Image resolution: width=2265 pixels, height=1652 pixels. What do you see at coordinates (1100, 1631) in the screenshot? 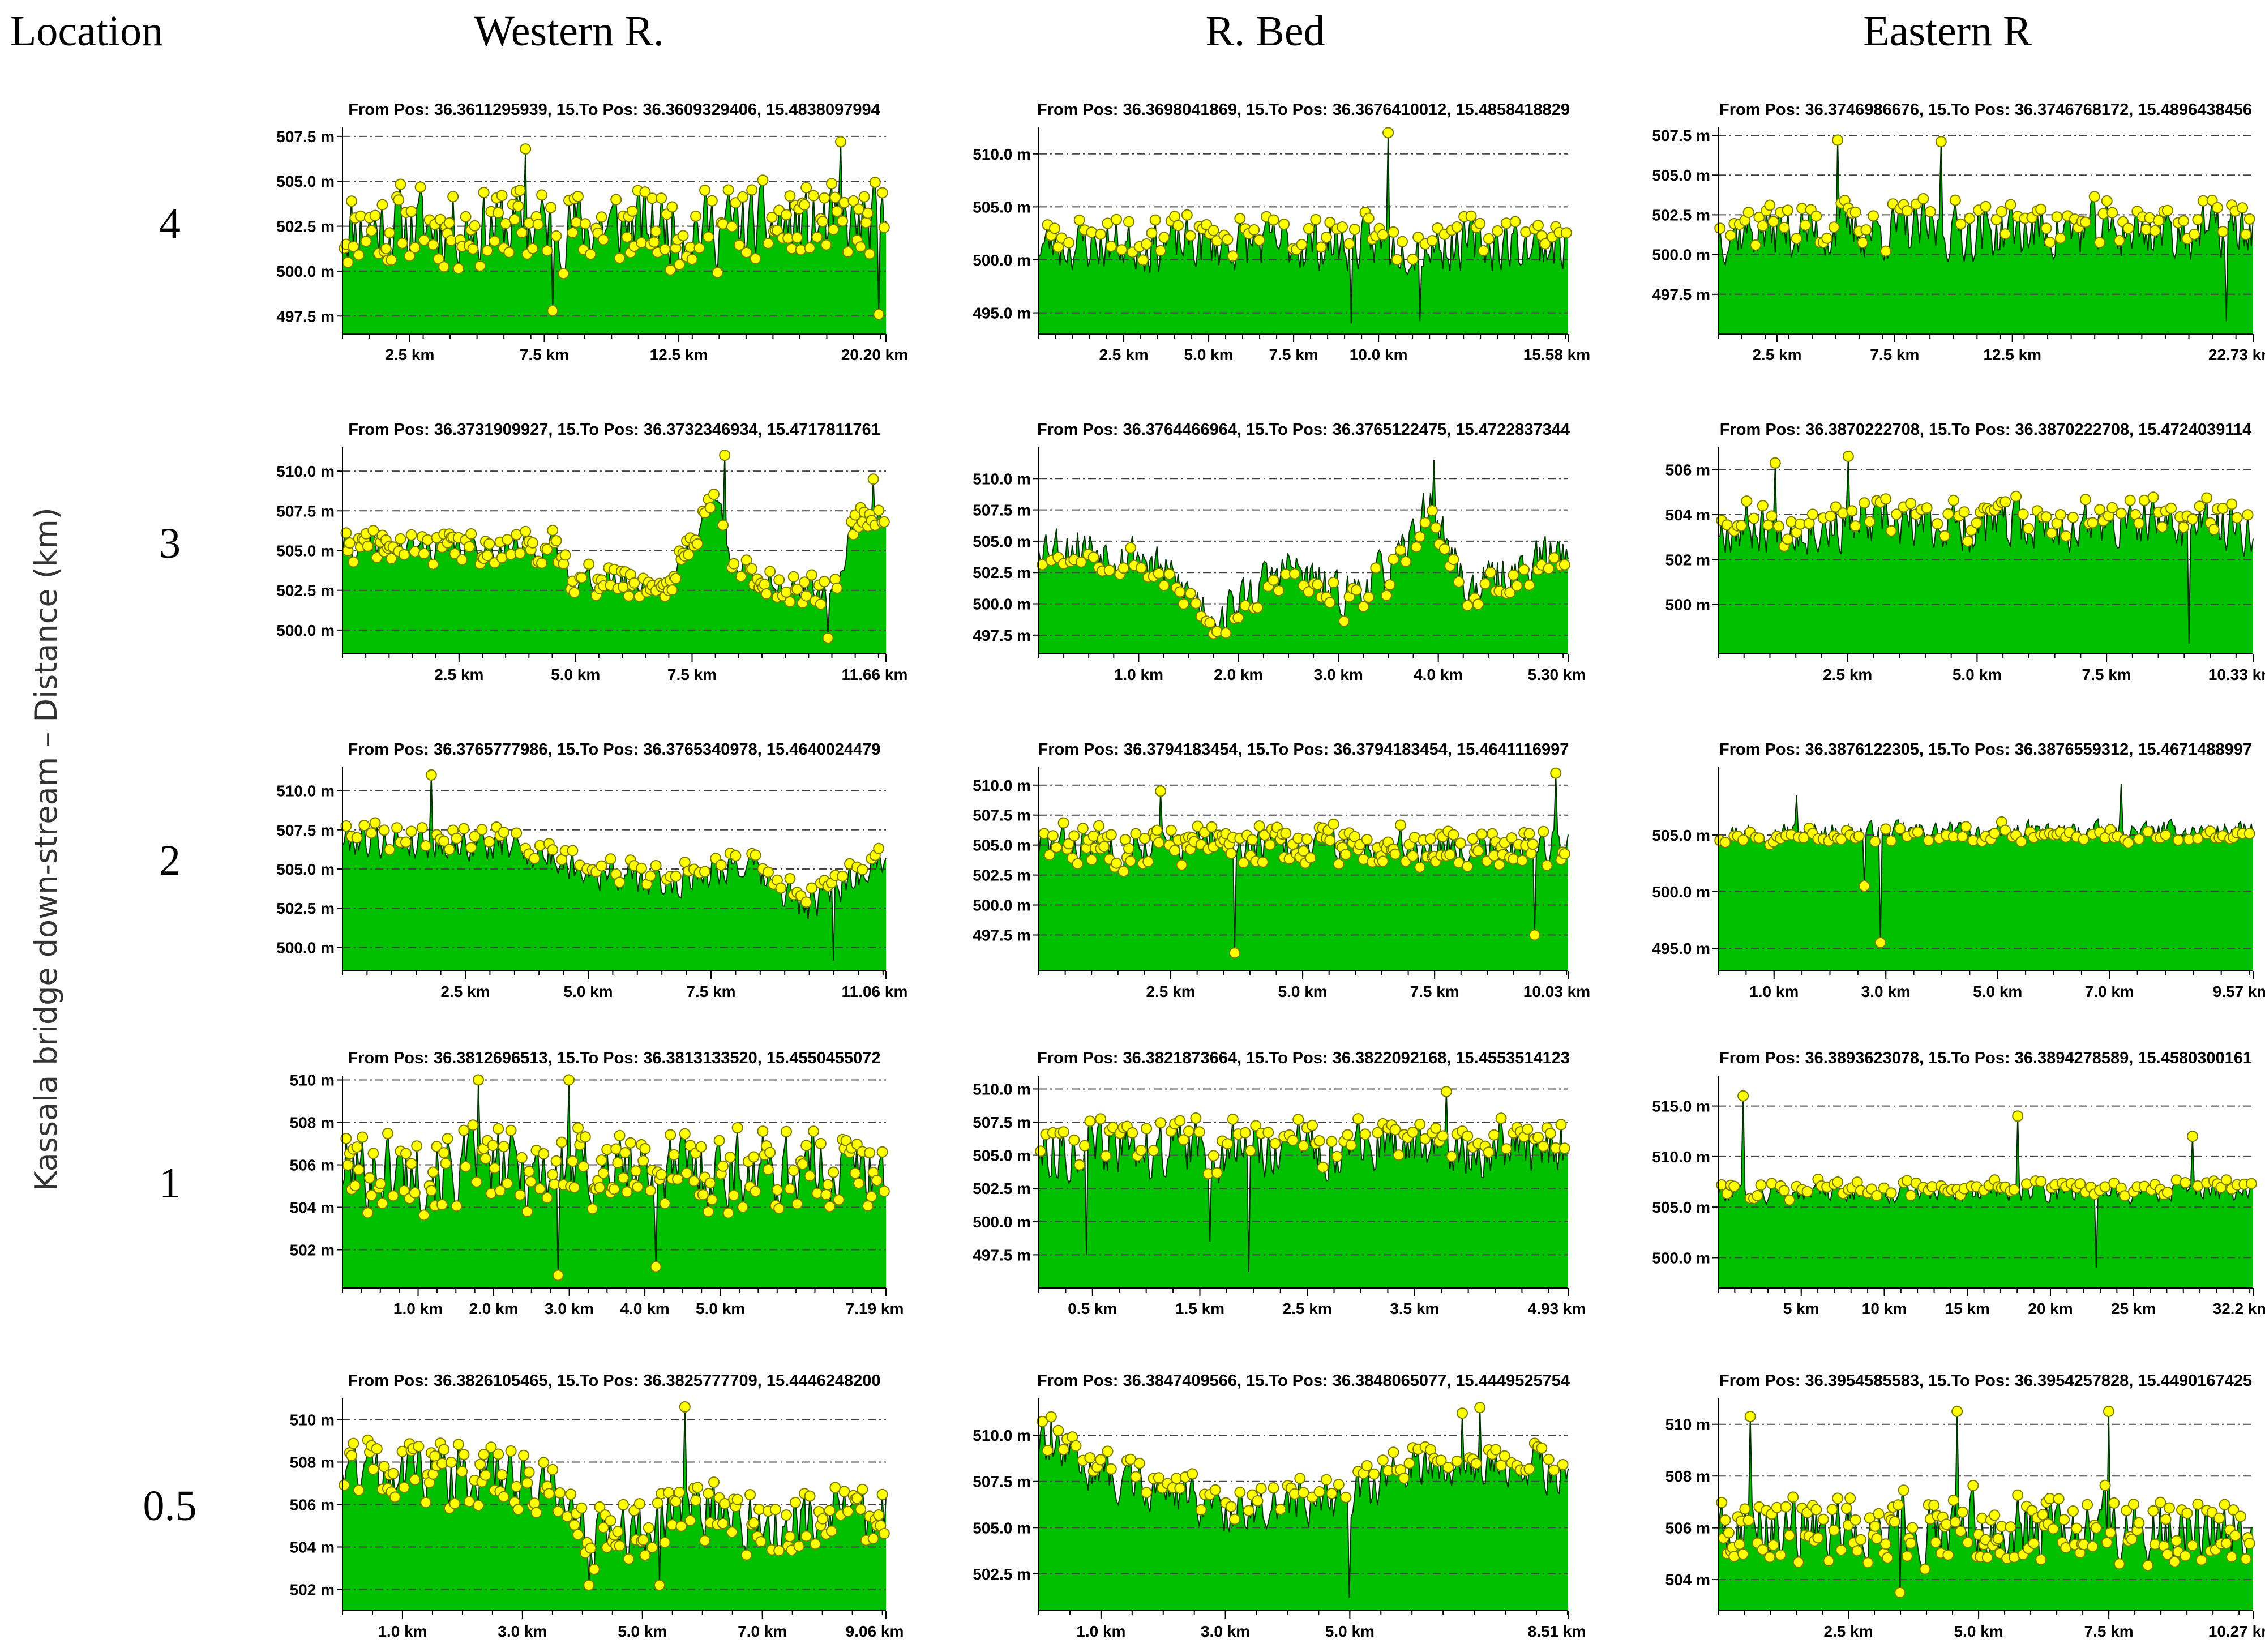
I see `x-tick-label: 1.0 km` at bounding box center [1100, 1631].